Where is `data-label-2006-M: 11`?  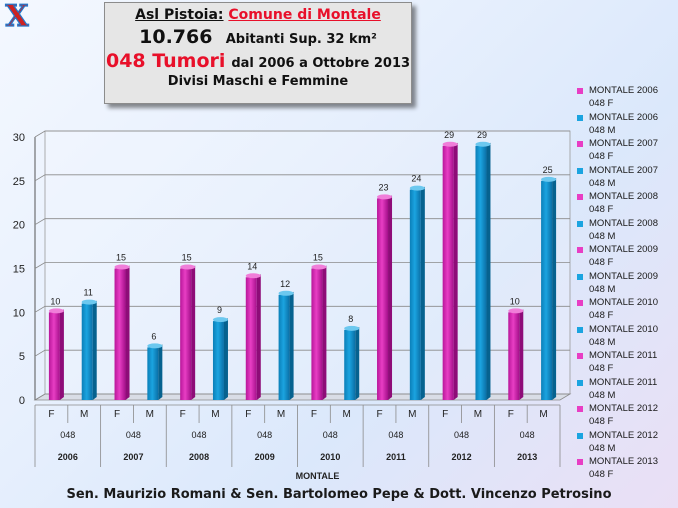
data-label-2006-M: 11 is located at coordinates (88, 293).